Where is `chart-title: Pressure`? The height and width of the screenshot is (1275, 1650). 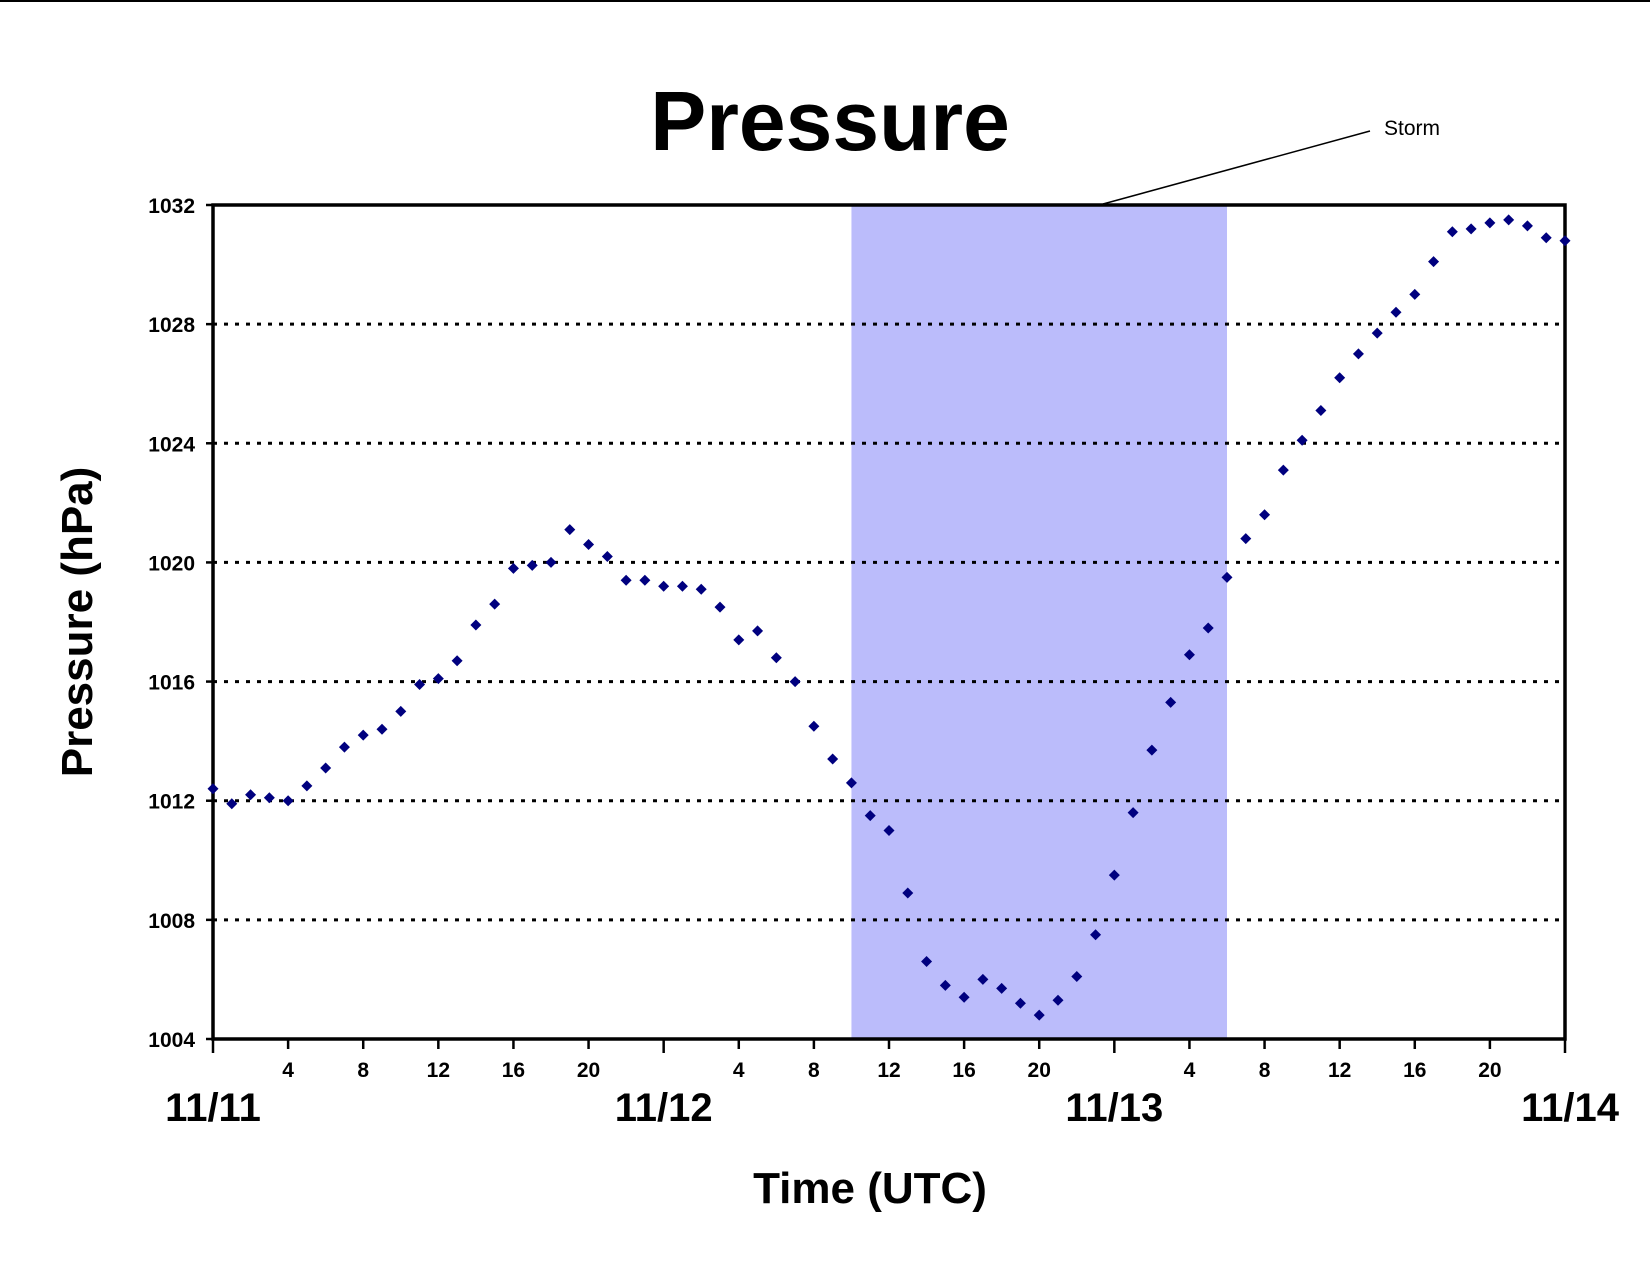 chart-title: Pressure is located at coordinates (830, 121).